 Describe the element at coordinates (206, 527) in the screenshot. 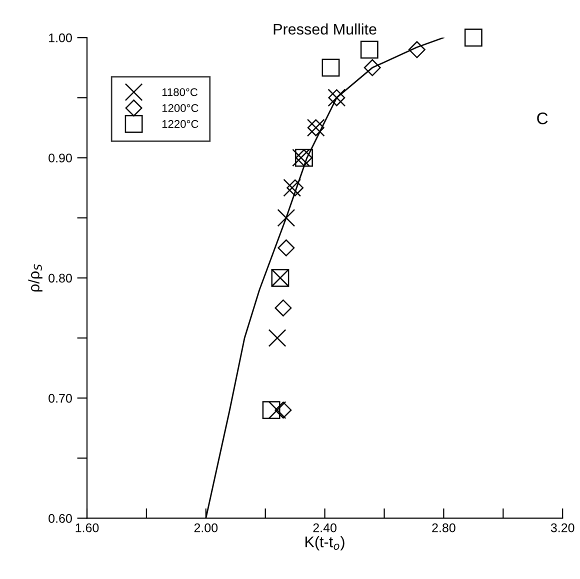

I see `x-tick-label: 2.00` at that location.